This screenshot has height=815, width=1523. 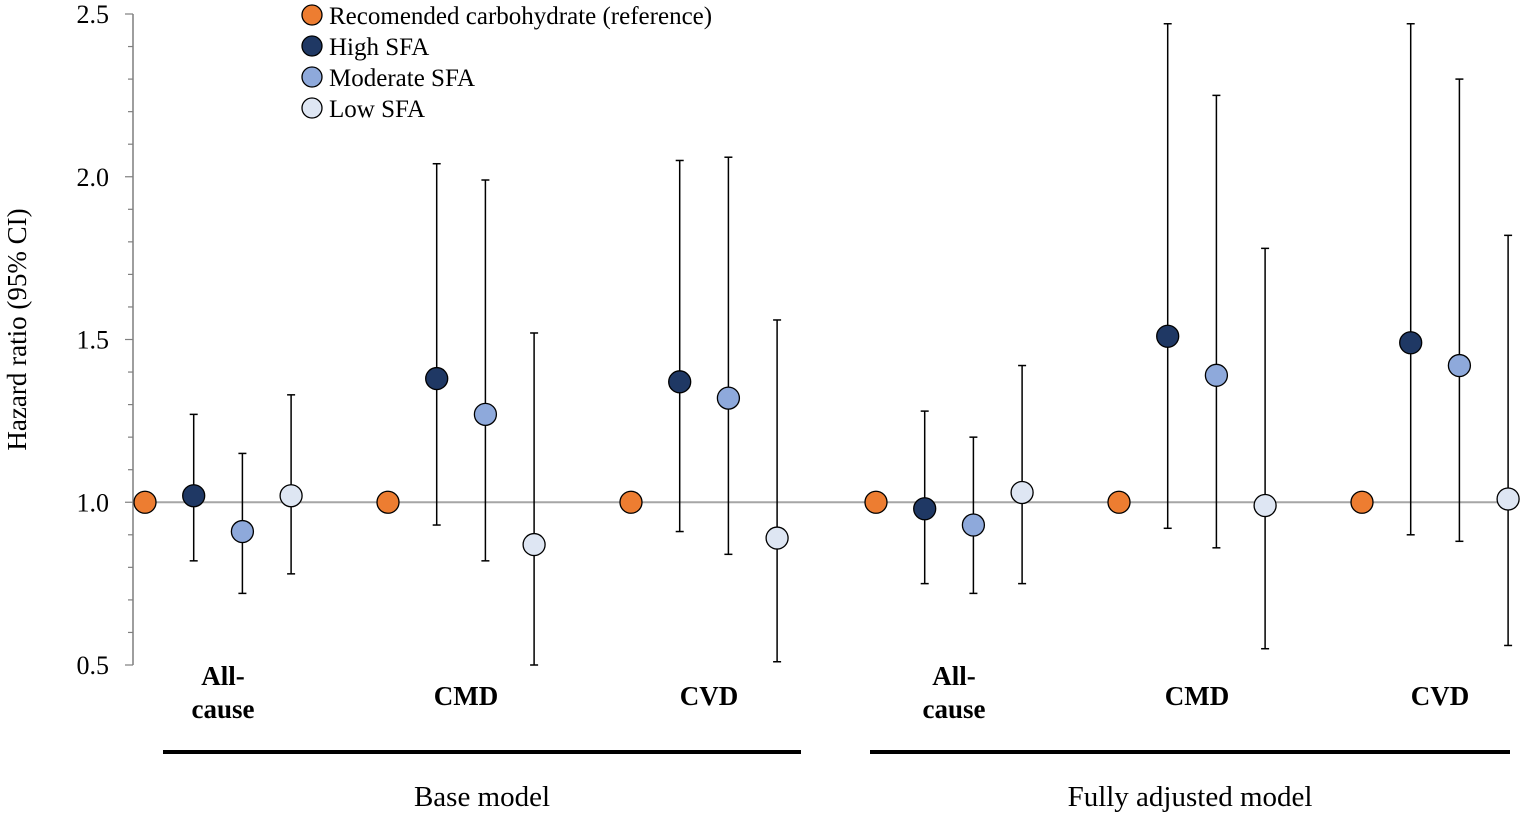 What do you see at coordinates (93, 665) in the screenshot?
I see `y-tick-label: 0.5` at bounding box center [93, 665].